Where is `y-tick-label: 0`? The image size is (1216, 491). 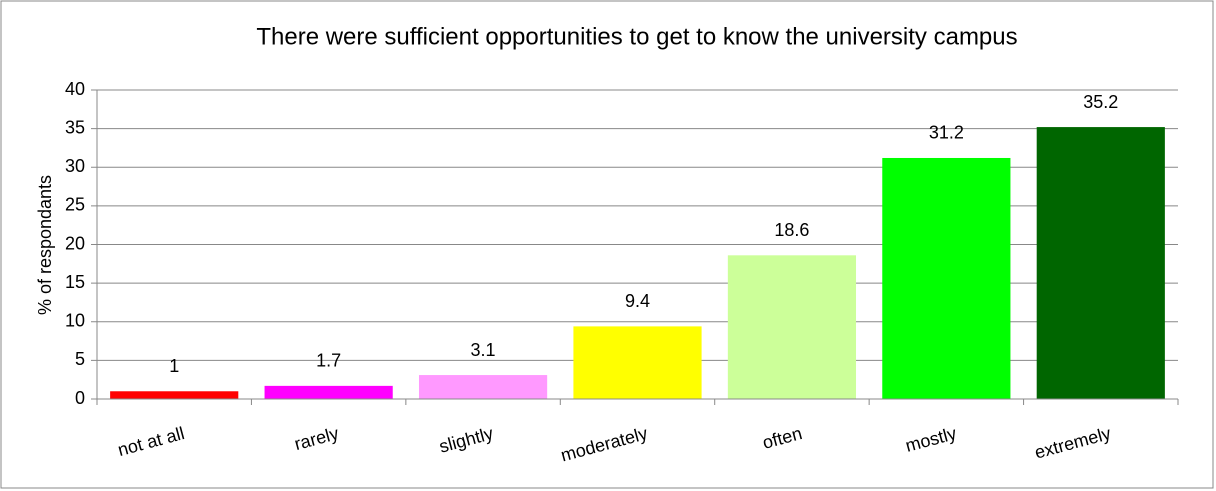 y-tick-label: 0 is located at coordinates (80, 398).